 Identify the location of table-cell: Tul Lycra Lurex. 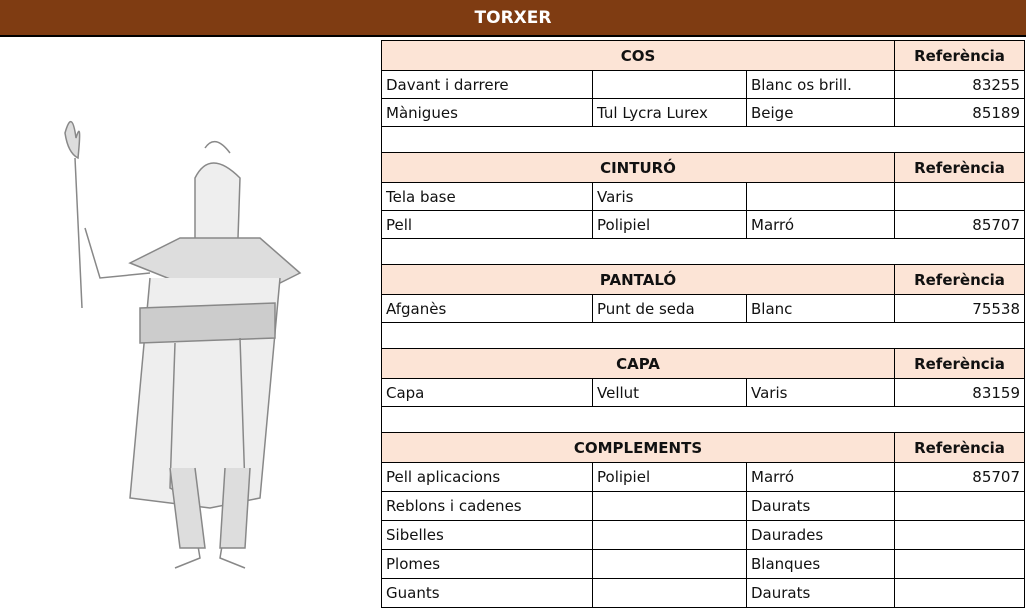
(669, 112).